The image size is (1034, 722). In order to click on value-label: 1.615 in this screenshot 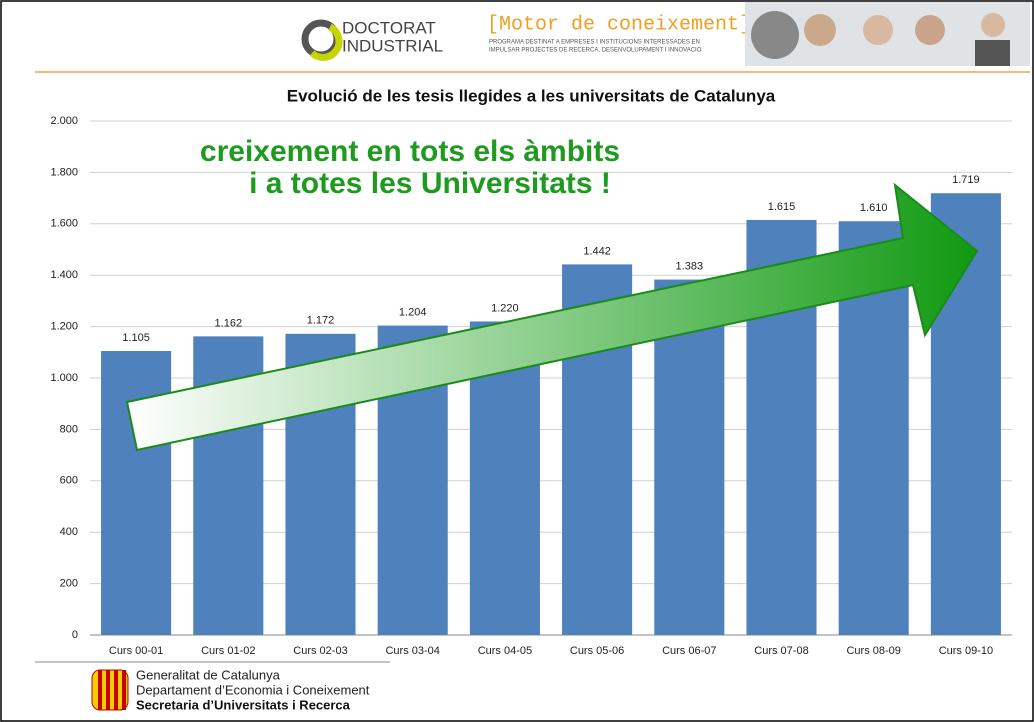, I will do `click(782, 207)`.